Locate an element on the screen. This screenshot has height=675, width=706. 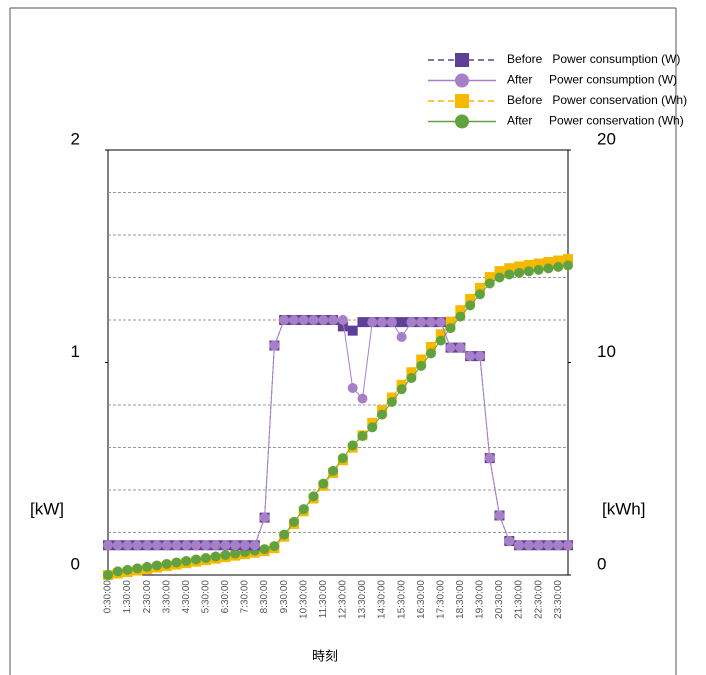
x-tick-label: 20:30:00 is located at coordinates (499, 599).